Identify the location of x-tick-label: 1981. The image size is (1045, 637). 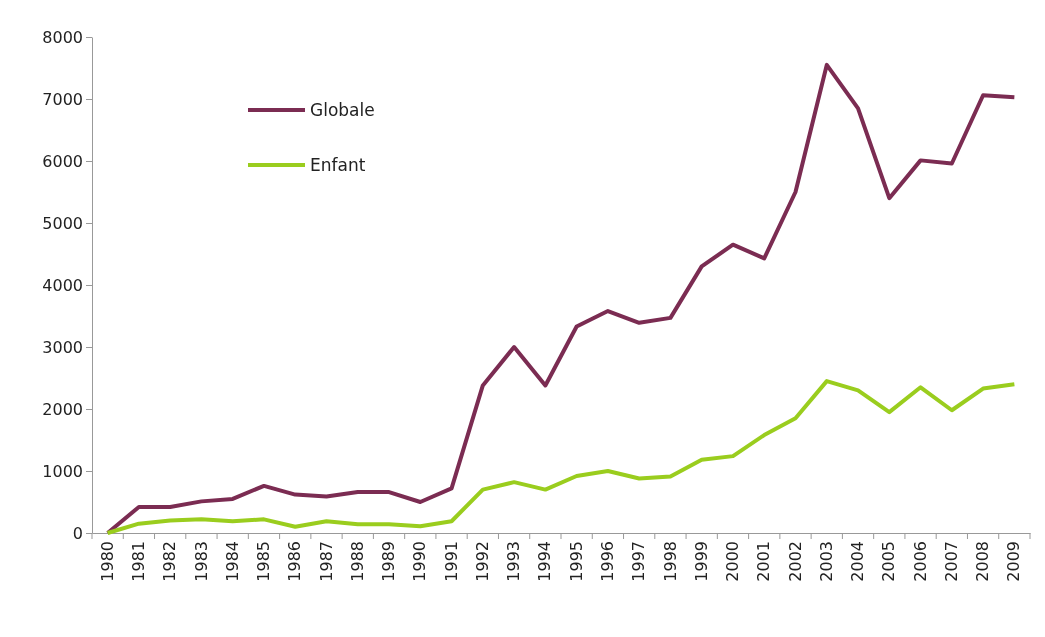
(139, 561).